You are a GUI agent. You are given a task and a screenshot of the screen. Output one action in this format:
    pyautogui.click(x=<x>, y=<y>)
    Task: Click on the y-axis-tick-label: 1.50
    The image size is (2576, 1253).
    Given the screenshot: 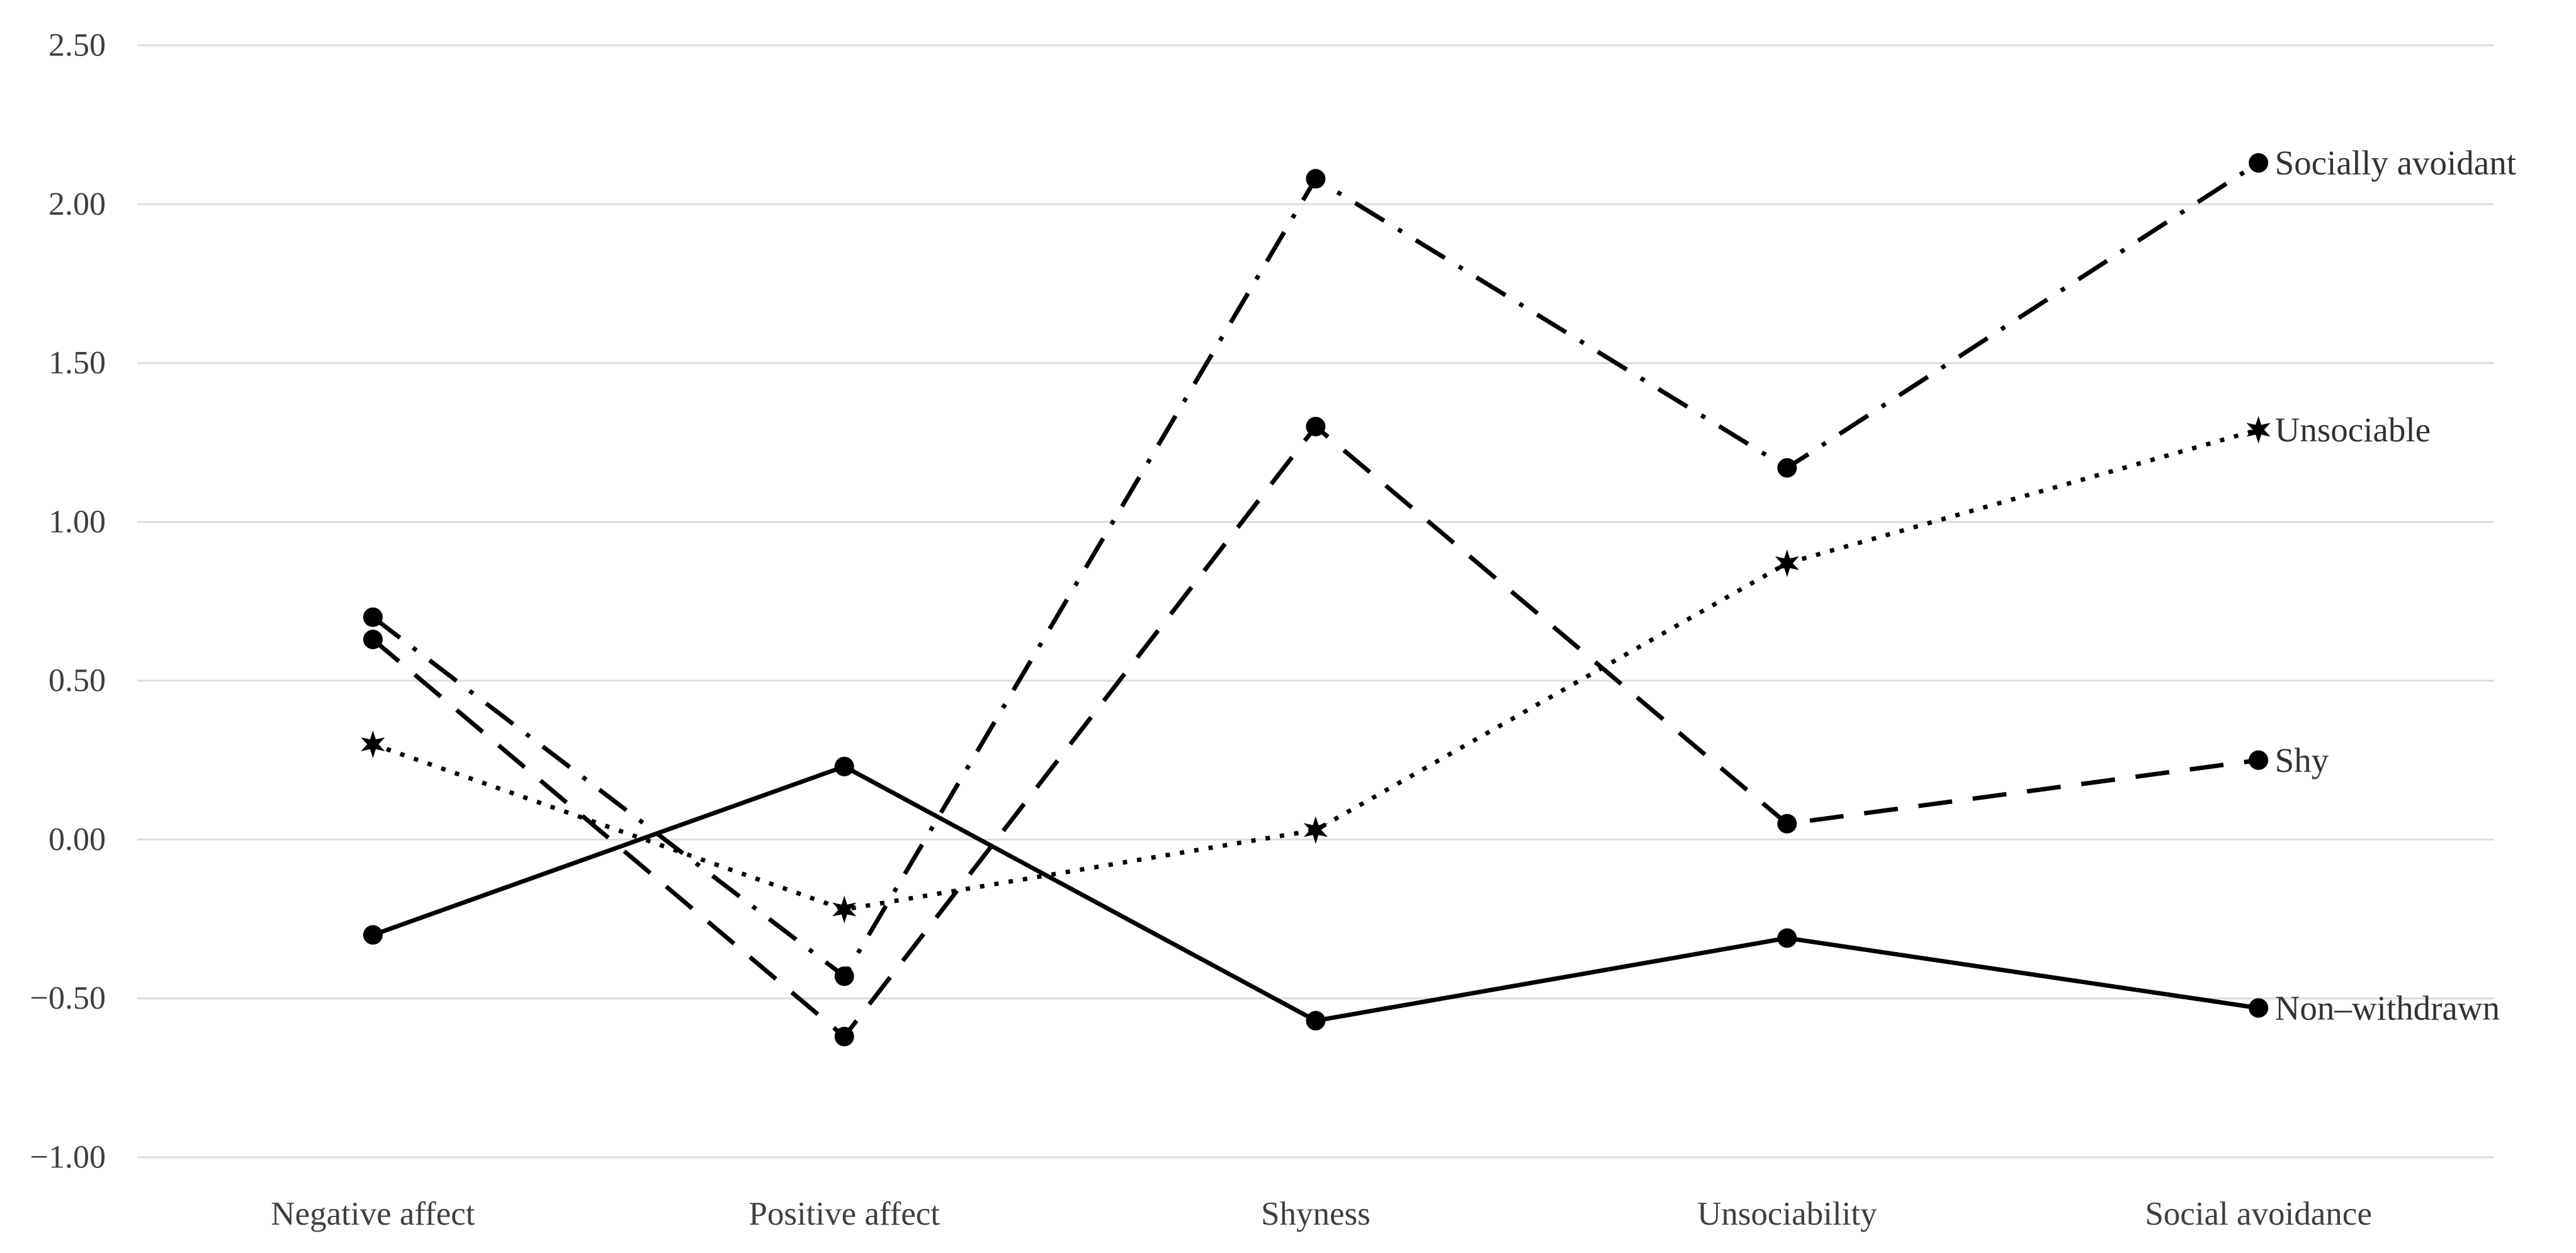 What is the action you would take?
    pyautogui.click(x=77, y=363)
    